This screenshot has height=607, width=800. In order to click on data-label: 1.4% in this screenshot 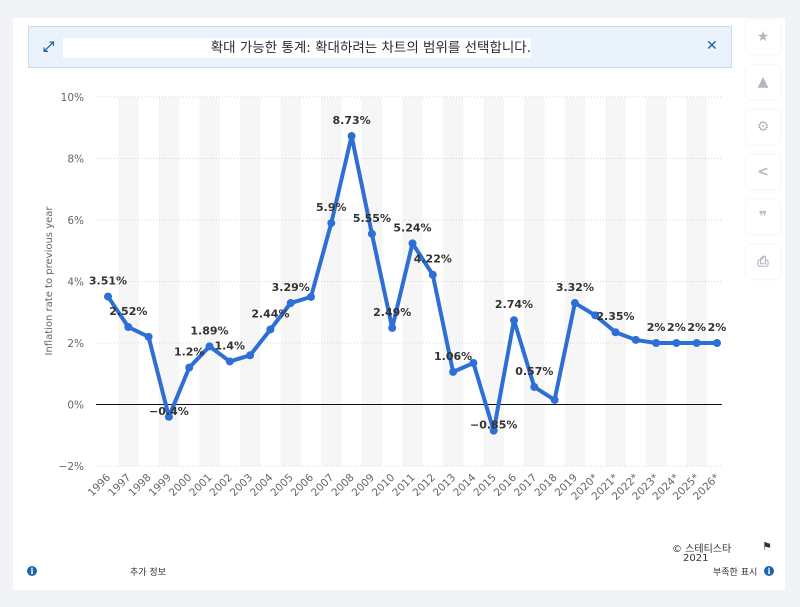, I will do `click(230, 345)`.